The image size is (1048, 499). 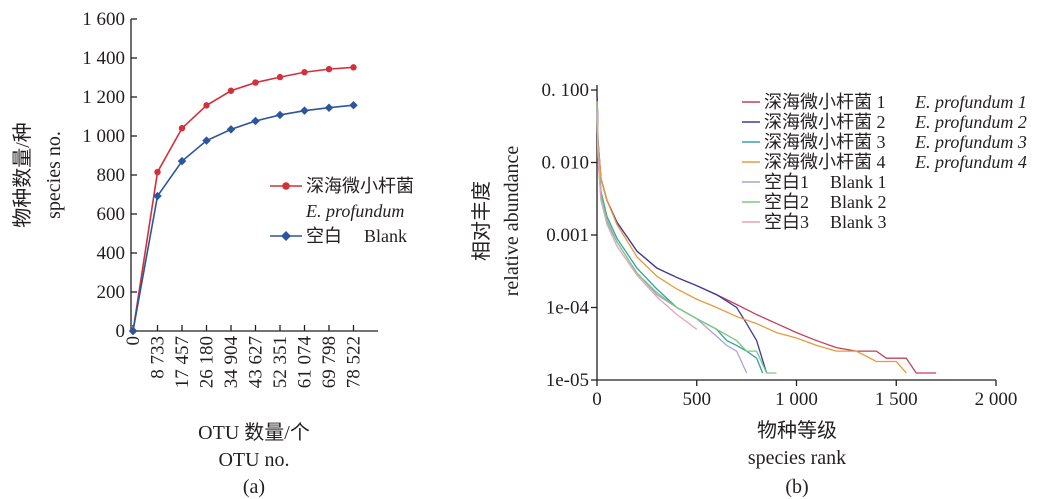 What do you see at coordinates (567, 380) in the screenshot?
I see `y-tick-label: 1e-05` at bounding box center [567, 380].